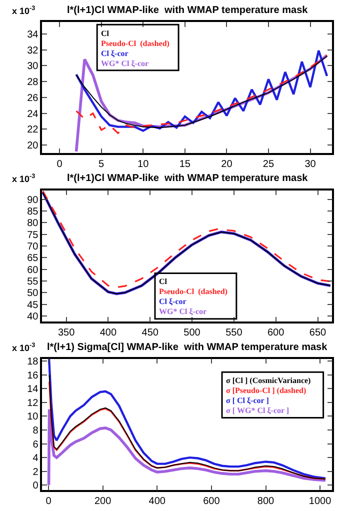 Image resolution: width=338 pixels, height=511 pixels. Describe the element at coordinates (33, 390) in the screenshot. I see `y-tick-label: 14` at that location.